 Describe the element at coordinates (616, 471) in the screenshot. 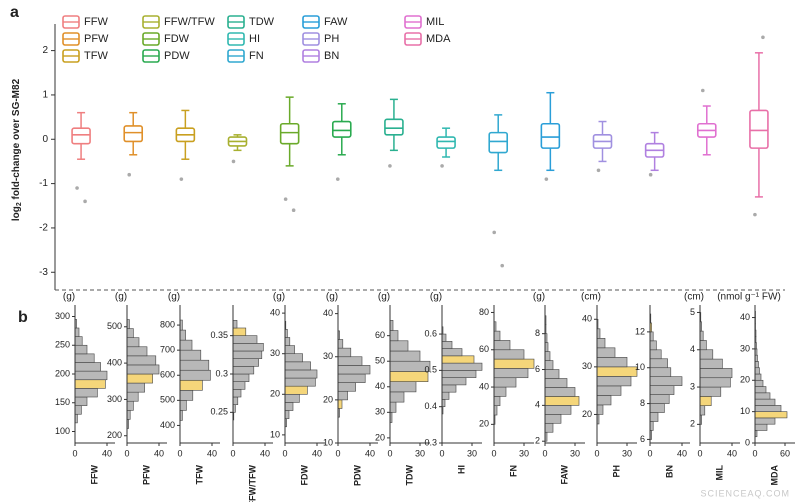

I see `trait-label: PH` at that location.